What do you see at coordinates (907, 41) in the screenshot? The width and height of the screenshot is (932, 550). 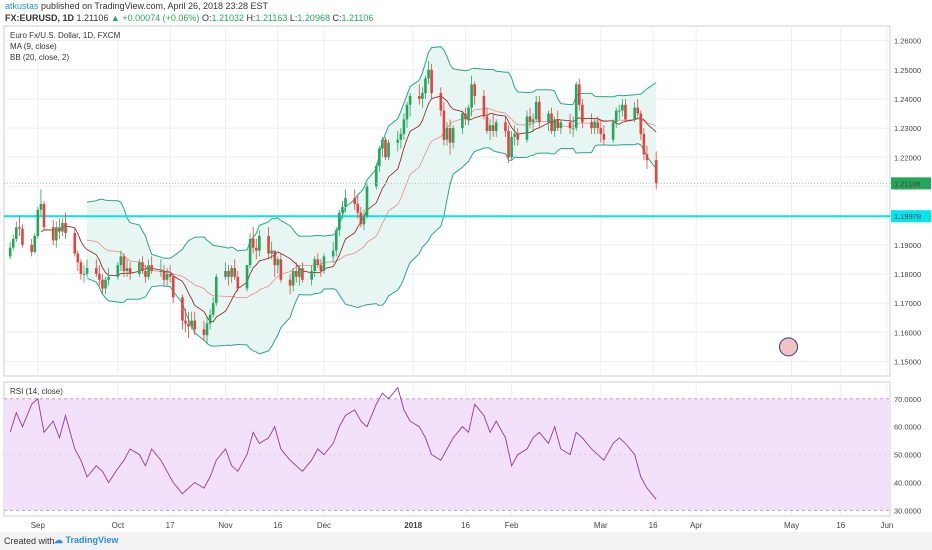 I see `price-tick-label: 1.26000` at bounding box center [907, 41].